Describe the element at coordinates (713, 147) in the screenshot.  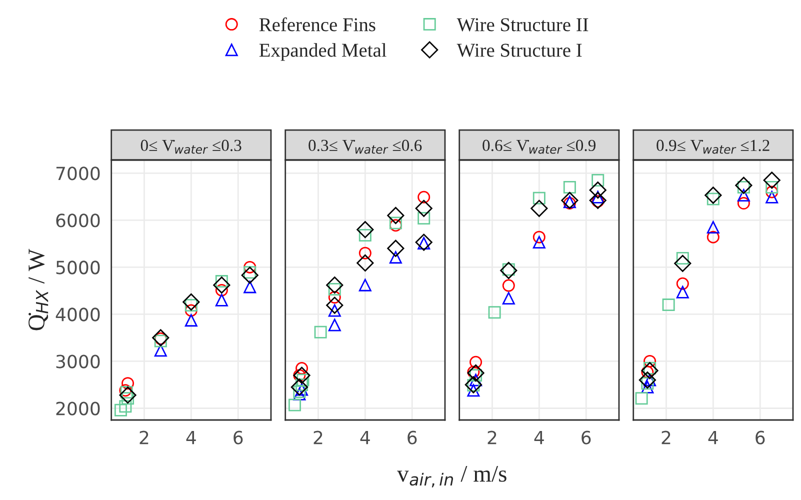
I see `chart-title: 0.9≤ V̇$_{water}$ ≤1.2` at that location.